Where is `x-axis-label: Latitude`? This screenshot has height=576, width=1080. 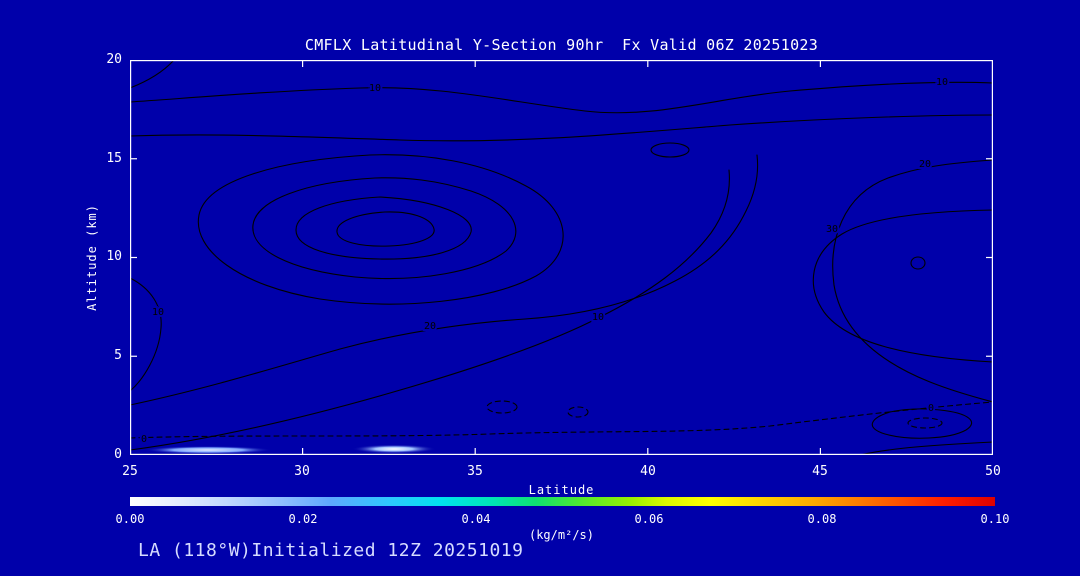 x-axis-label: Latitude is located at coordinates (561, 490).